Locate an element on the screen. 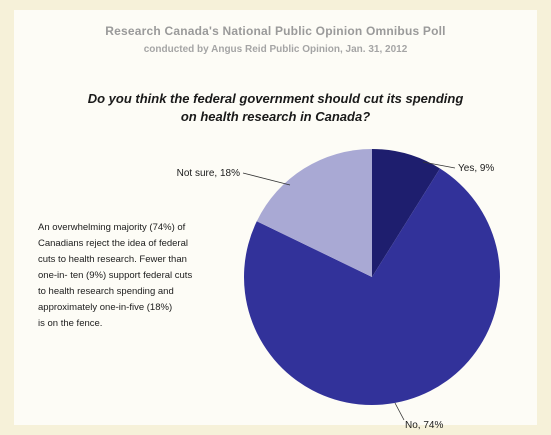  slice-label: Not sure, 18% is located at coordinates (208, 173).